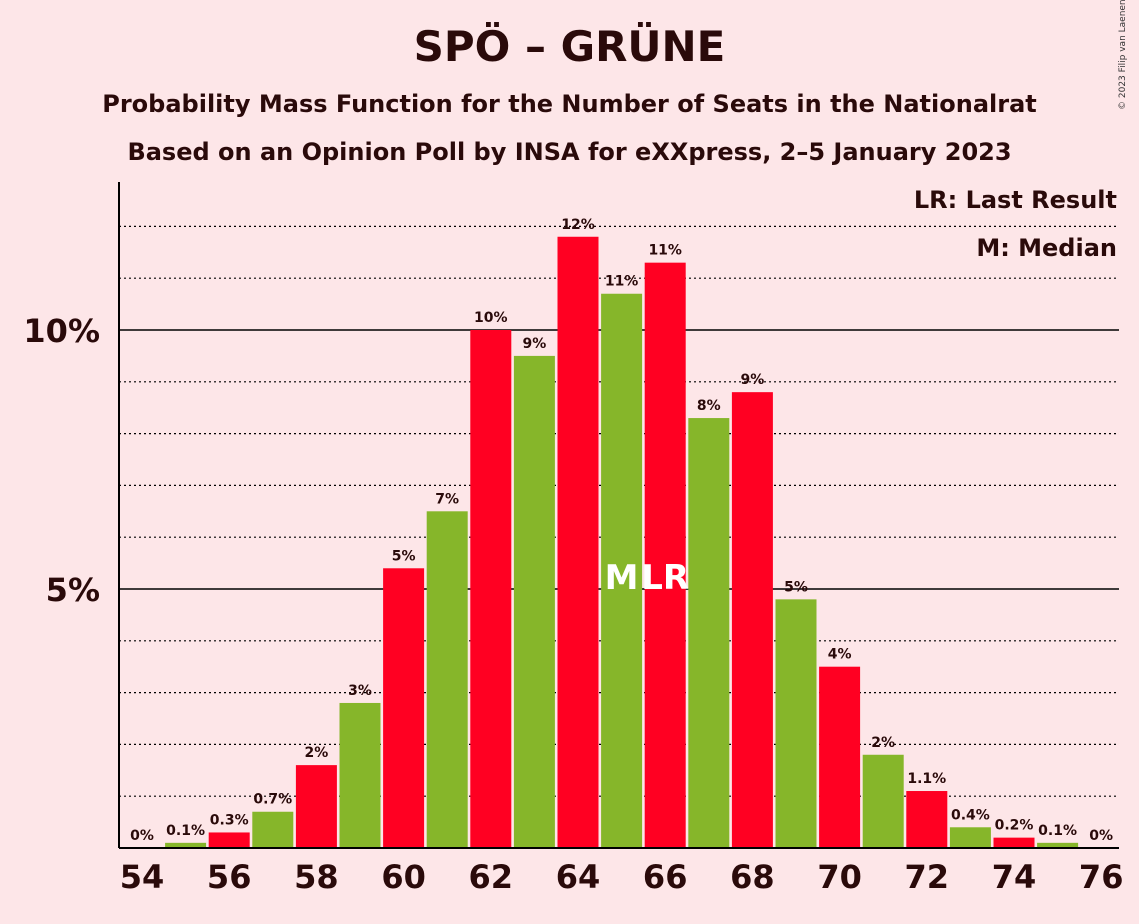 The width and height of the screenshot is (1139, 924). Describe the element at coordinates (1101, 836) in the screenshot. I see `data-label-seat-76: 0%` at that location.